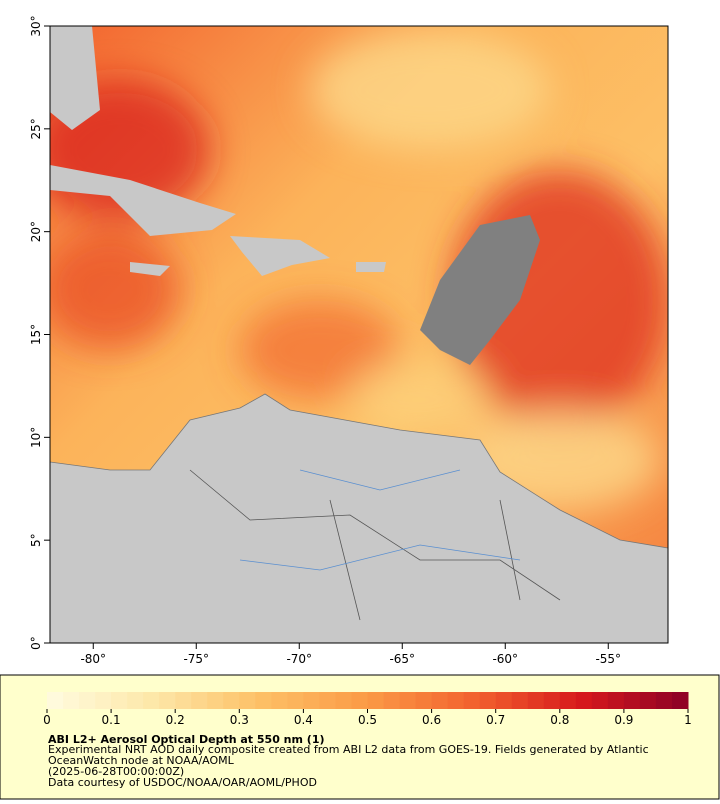 The height and width of the screenshot is (804, 720). Describe the element at coordinates (111, 720) in the screenshot. I see `colorbar-tick-label: 0.1` at that location.